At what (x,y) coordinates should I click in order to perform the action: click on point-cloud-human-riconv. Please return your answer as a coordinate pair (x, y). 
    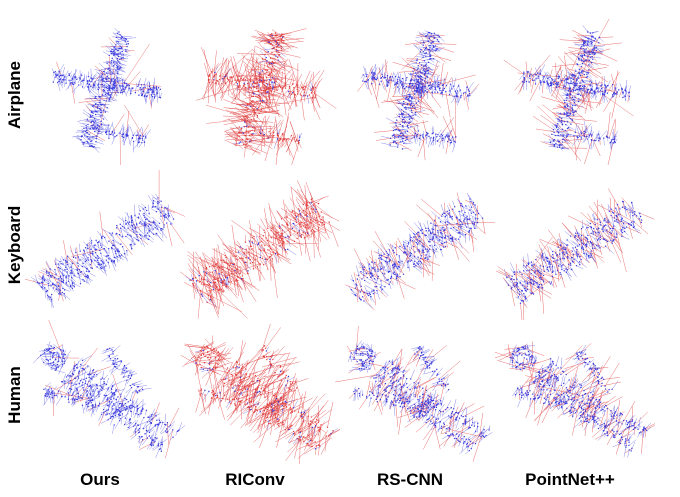
    Looking at the image, I should click on (260, 395).